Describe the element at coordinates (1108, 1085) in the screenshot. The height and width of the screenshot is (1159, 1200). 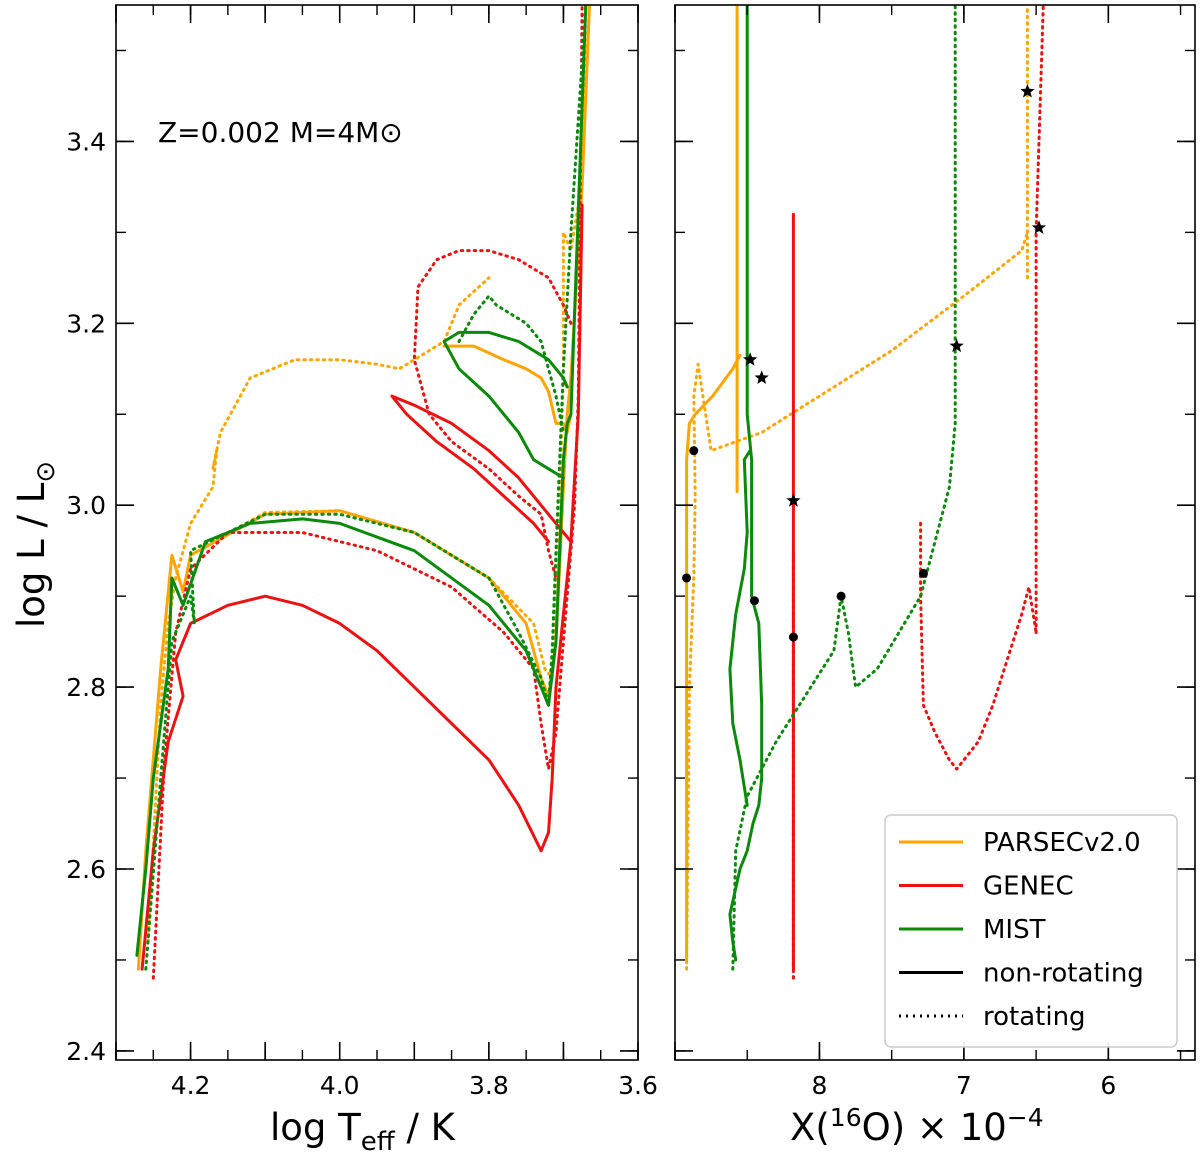
I see `x-tick-label: 6` at that location.